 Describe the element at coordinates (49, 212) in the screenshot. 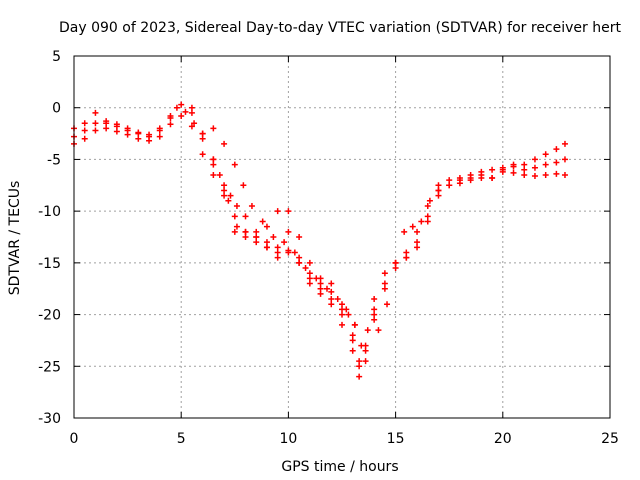

I see `y-tick-label: -10` at that location.